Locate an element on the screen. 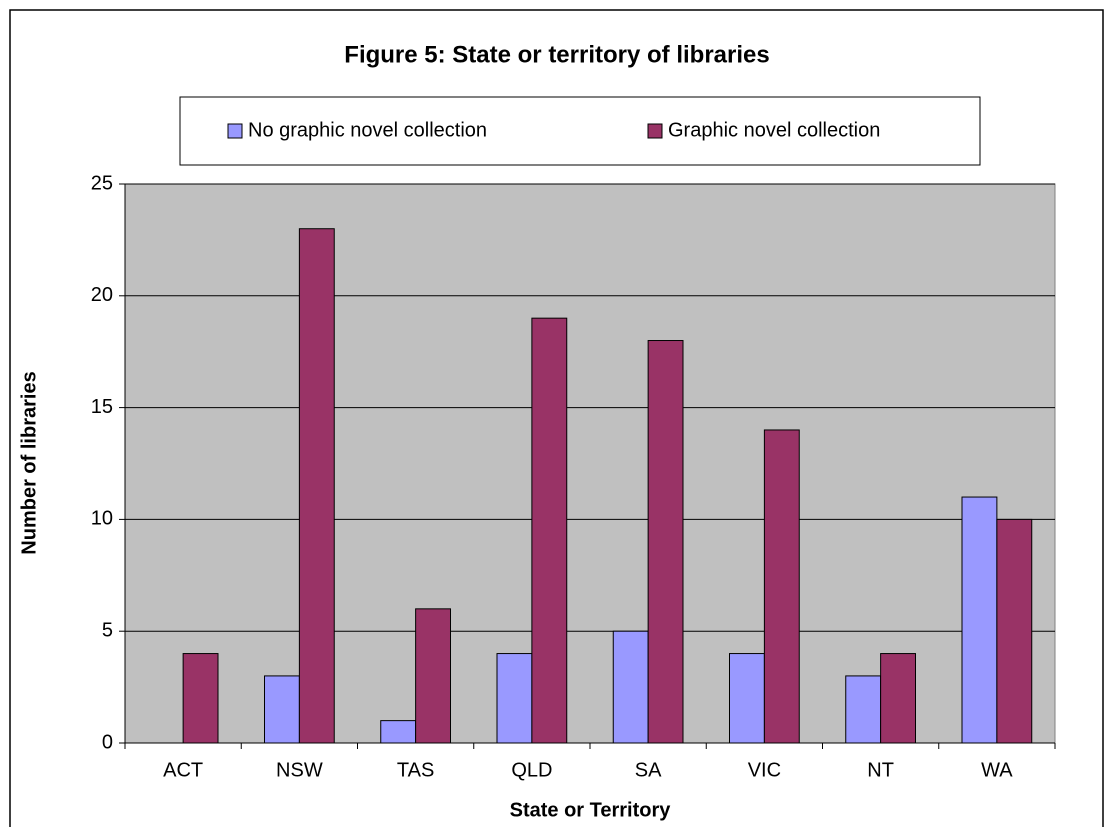 This screenshot has width=1114, height=827. y-tick-label: 25 is located at coordinates (102, 183).